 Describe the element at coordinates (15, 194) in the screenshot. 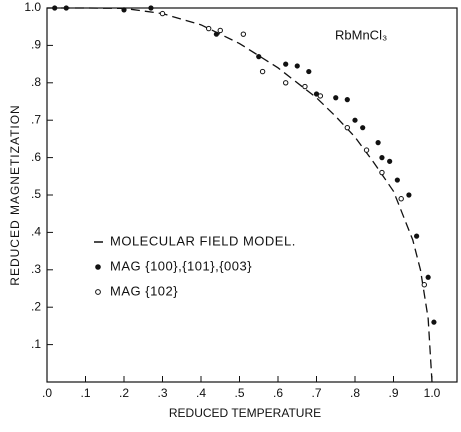

I see `y-axis-label: REDUCED MAGNETIZATION` at that location.